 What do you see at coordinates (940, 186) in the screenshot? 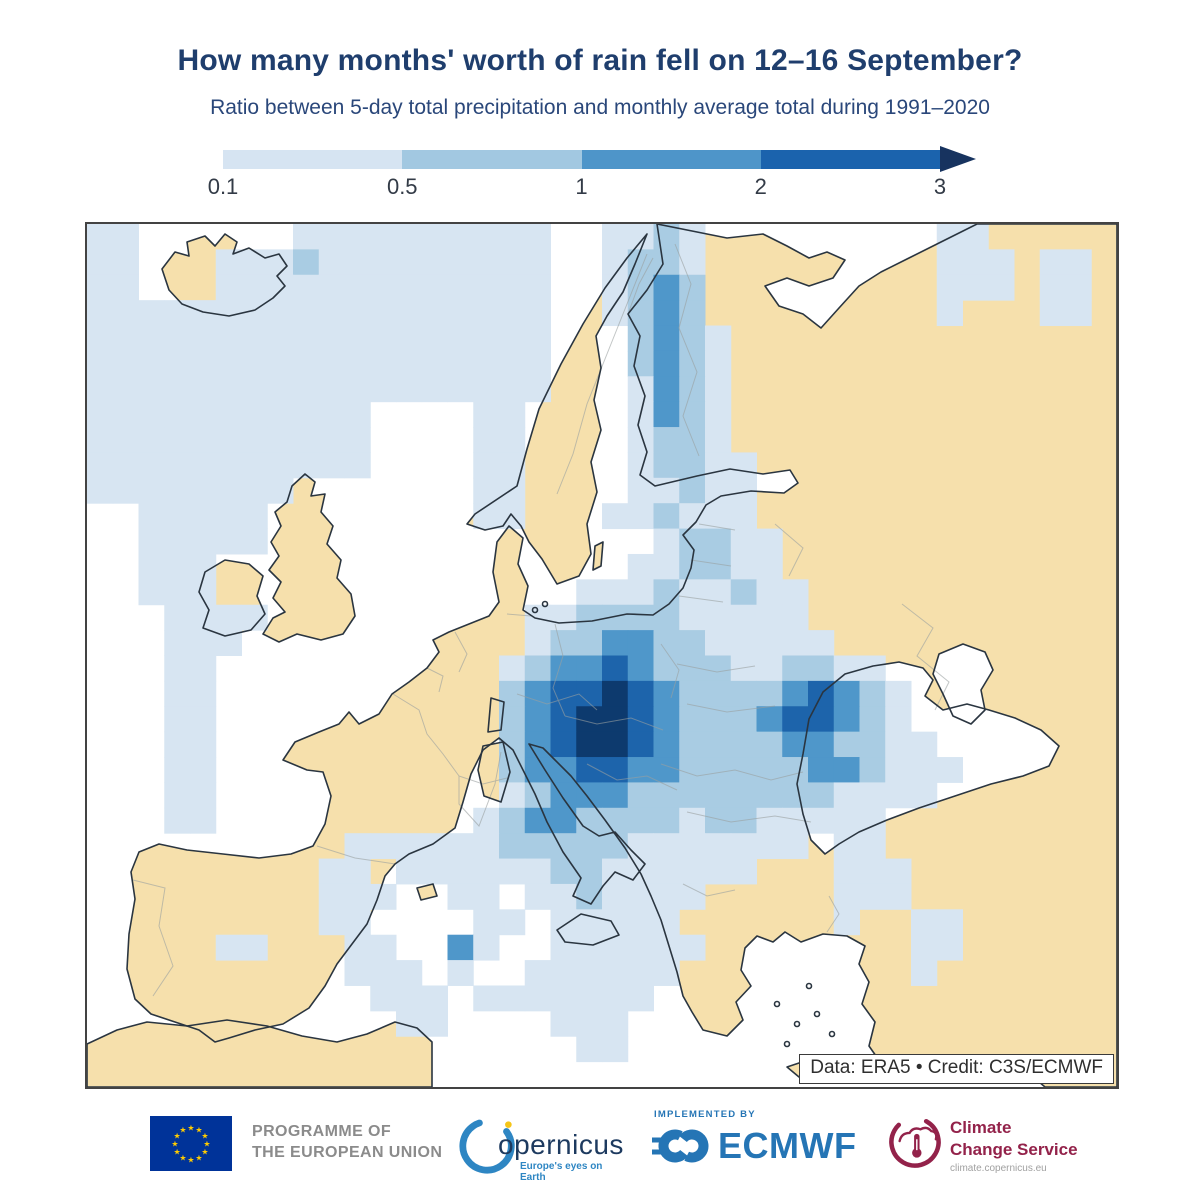
I see `colorbar-tick: 3` at bounding box center [940, 186].